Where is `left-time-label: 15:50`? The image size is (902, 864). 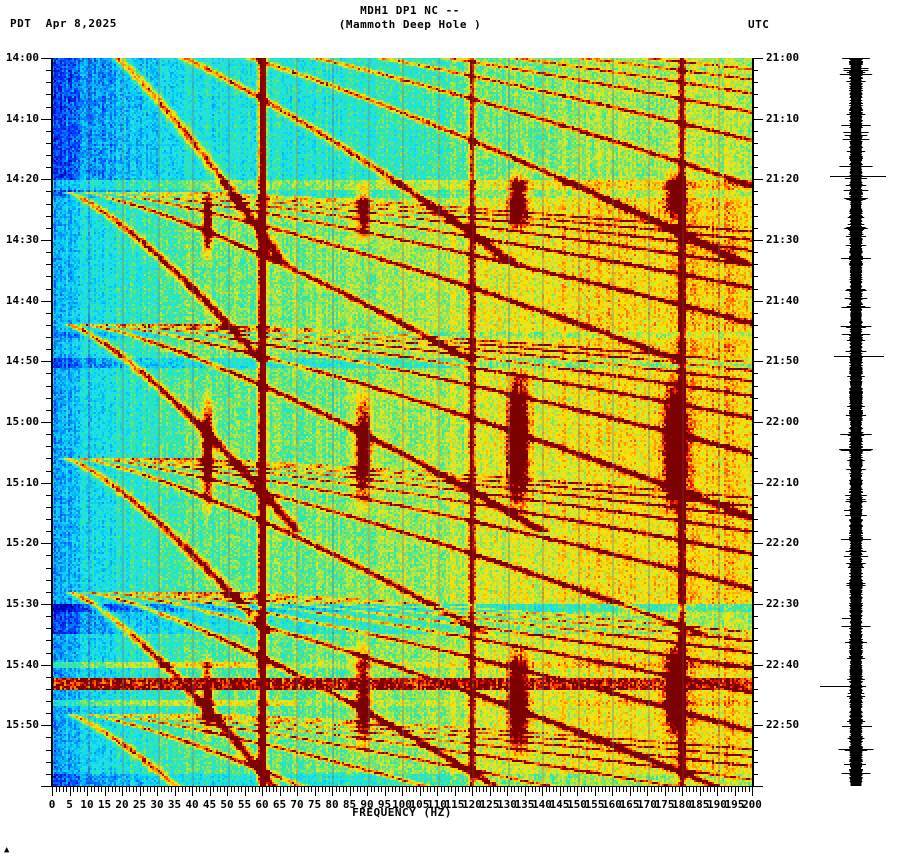
left-time-label: 15:50 is located at coordinates (22, 725).